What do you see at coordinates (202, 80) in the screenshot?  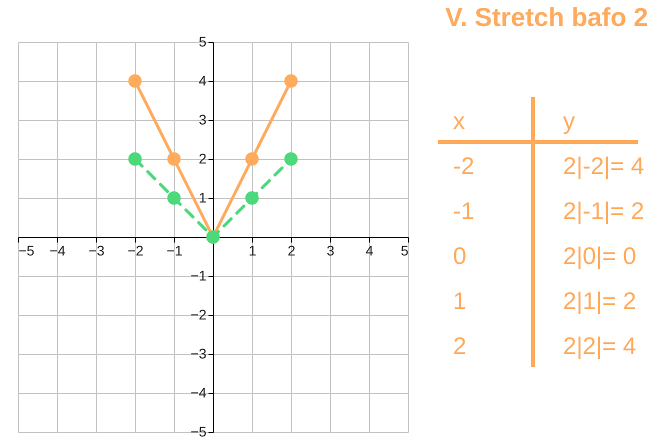 I see `y-tick-label: 4` at bounding box center [202, 80].